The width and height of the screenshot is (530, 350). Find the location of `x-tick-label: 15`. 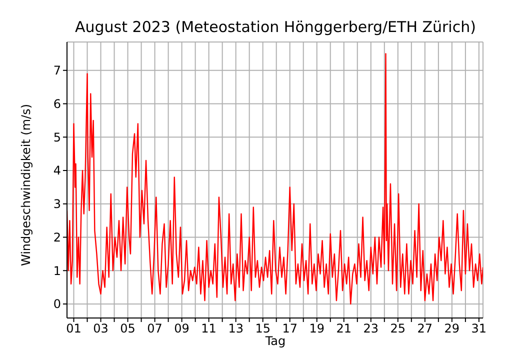

x-tick-label: 15 is located at coordinates (262, 329).